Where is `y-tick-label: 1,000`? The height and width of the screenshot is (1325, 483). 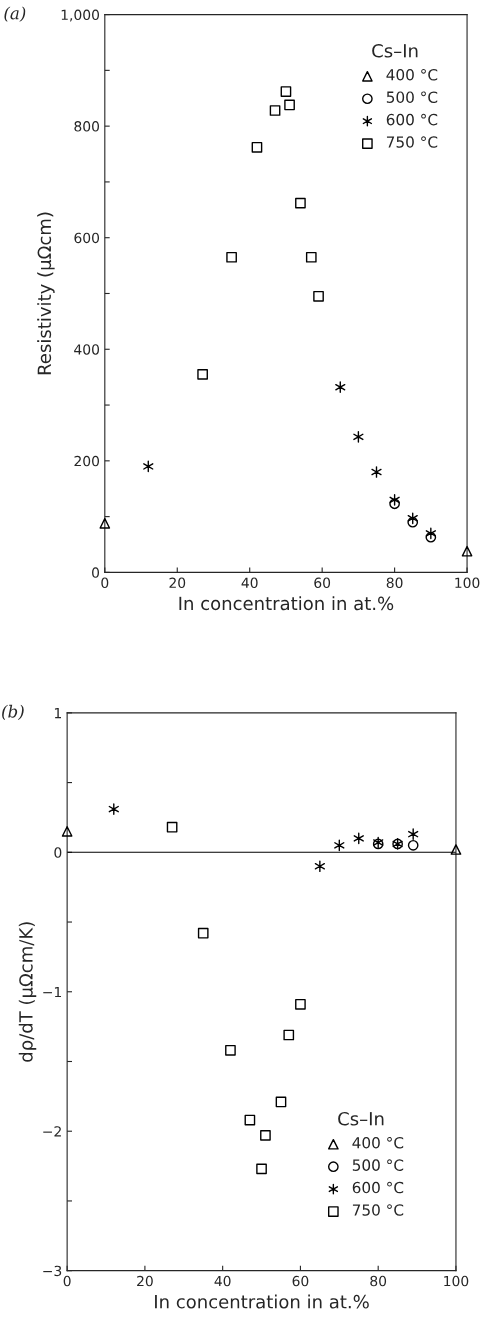 y-tick-label: 1,000 is located at coordinates (80, 15).